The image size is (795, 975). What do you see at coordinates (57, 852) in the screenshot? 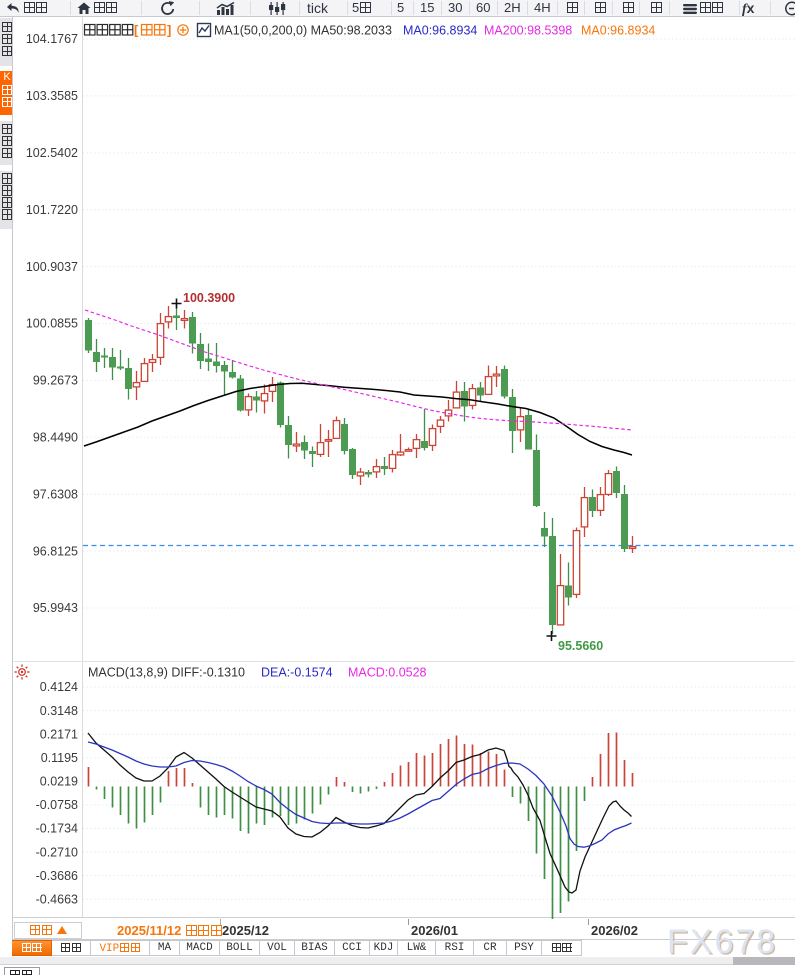
I see `svg-text: -0.2710` at bounding box center [57, 852].